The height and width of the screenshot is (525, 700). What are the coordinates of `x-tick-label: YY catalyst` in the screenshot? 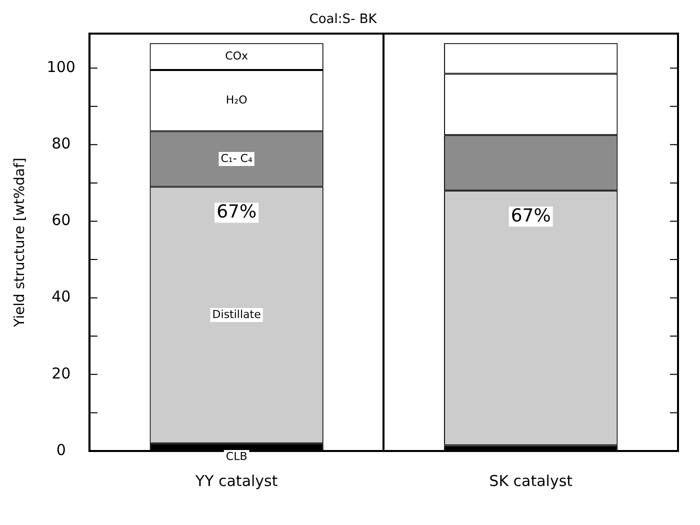 It's located at (236, 481).